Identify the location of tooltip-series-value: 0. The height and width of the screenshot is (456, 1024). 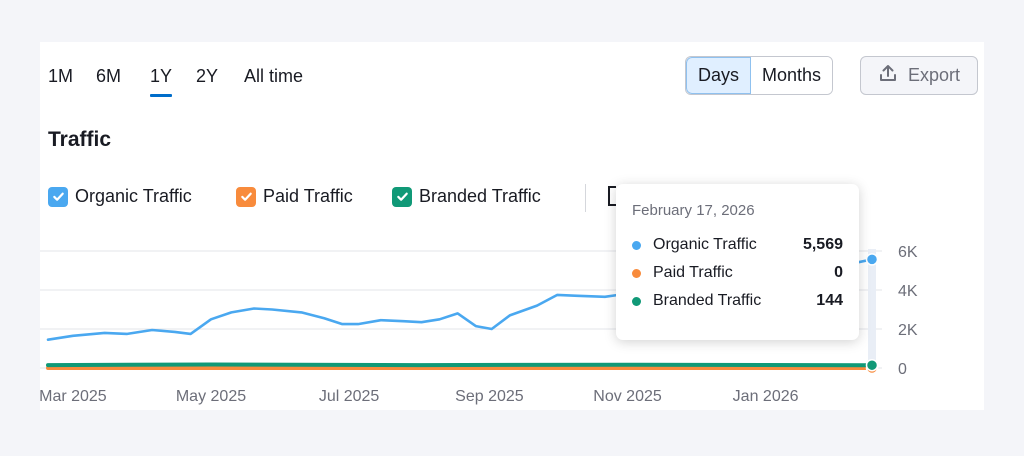
(838, 272).